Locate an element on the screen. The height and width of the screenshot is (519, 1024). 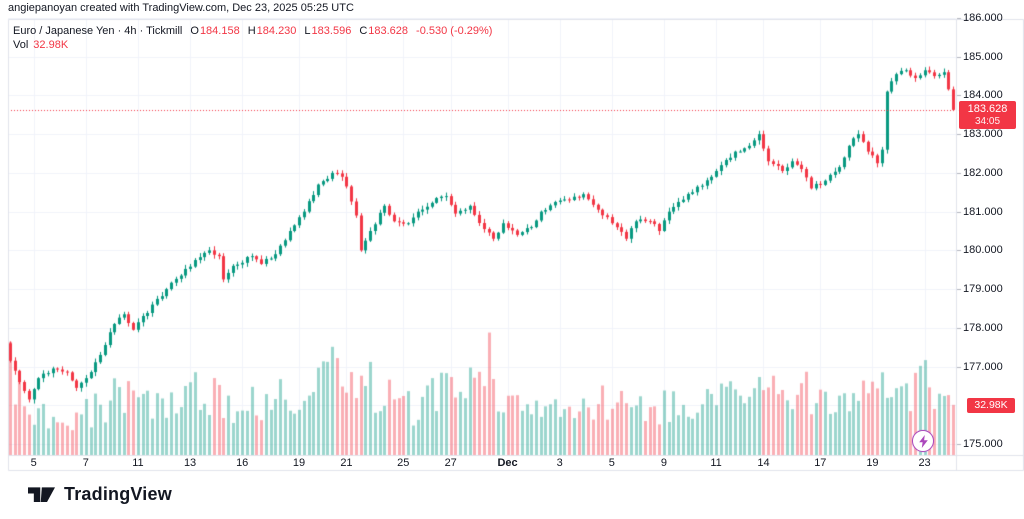
time-tick-label: 3 is located at coordinates (559, 463).